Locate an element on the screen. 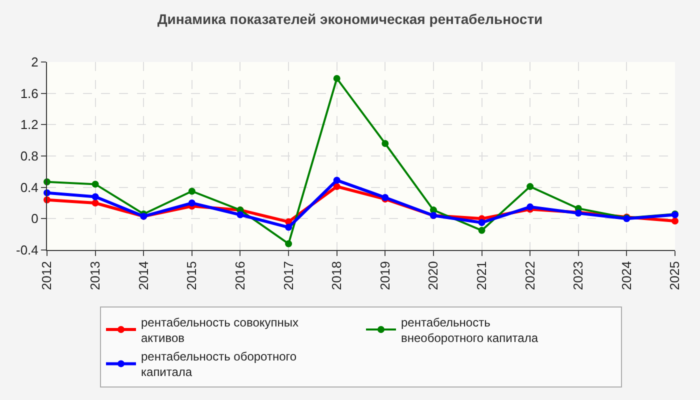 The width and height of the screenshot is (700, 400). x-tick-label: 2018 is located at coordinates (336, 275).